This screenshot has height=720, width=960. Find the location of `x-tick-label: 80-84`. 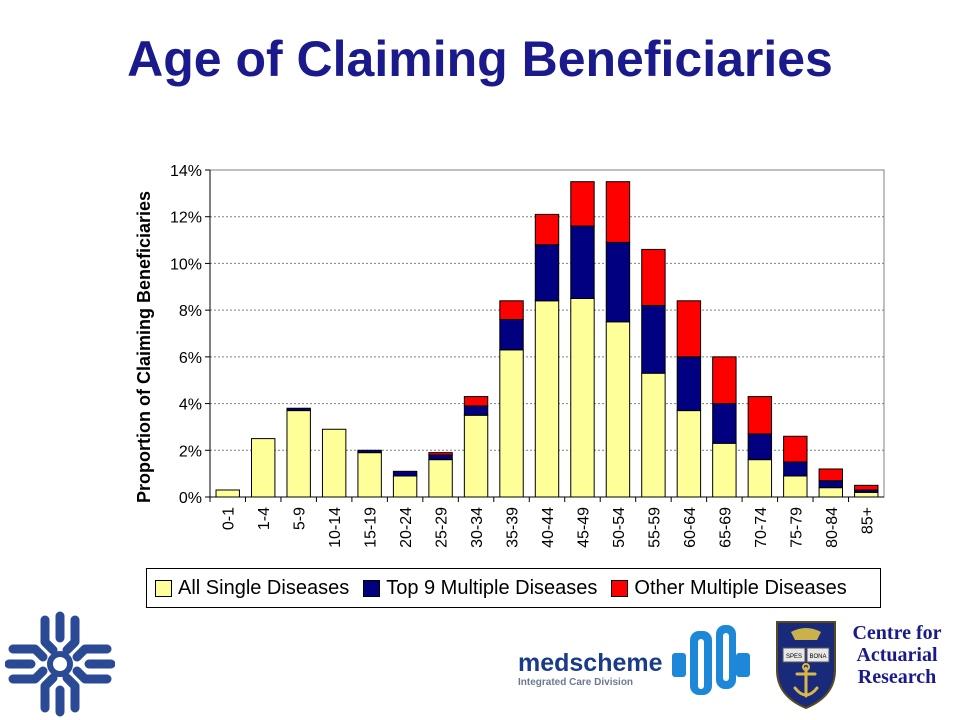

x-tick-label: 80-84 is located at coordinates (832, 527).